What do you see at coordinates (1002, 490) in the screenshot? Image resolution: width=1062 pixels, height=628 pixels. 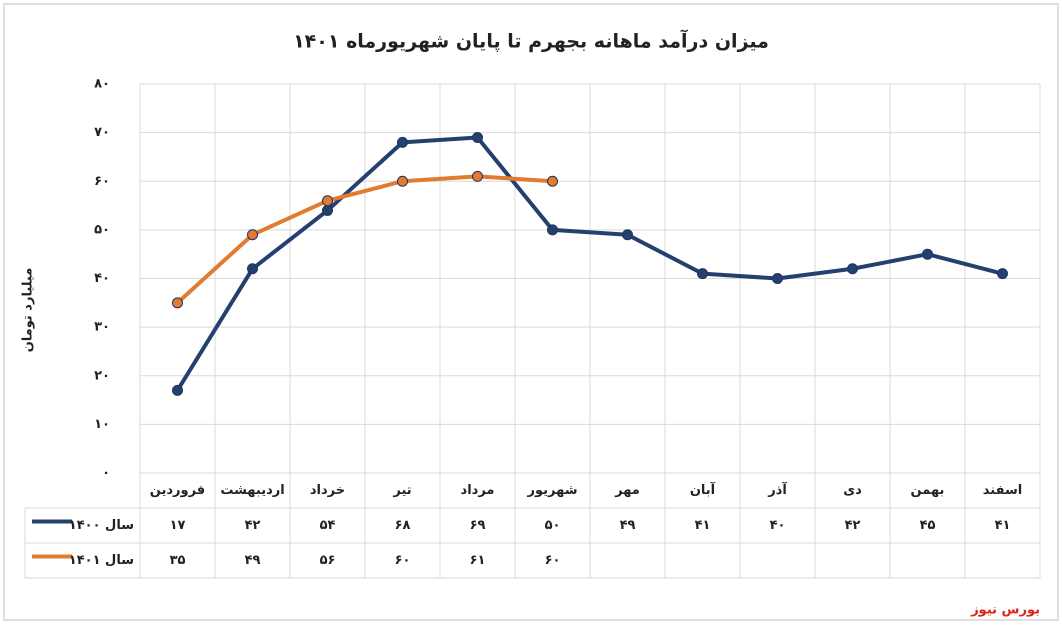 I see `x-tick-label: اسفند` at bounding box center [1002, 490].